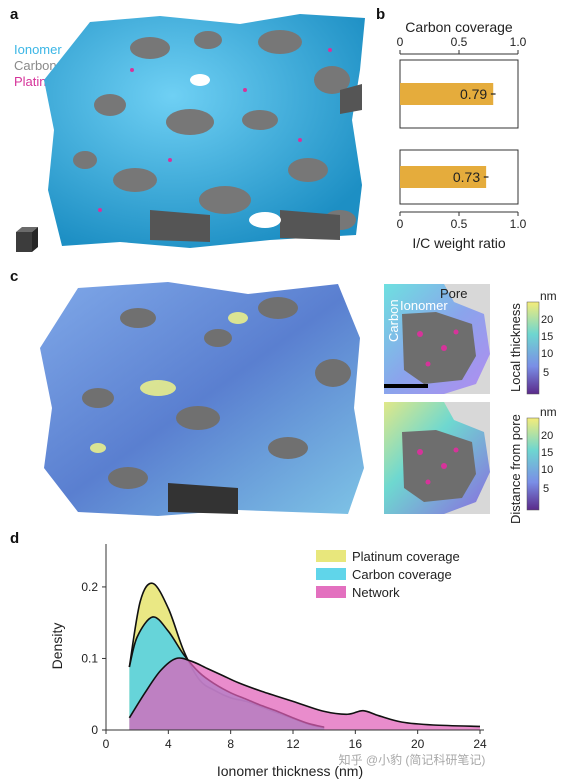 The width and height of the screenshot is (562, 784). What do you see at coordinates (106, 744) in the screenshot?
I see `chart-d-x-tick-label: 0` at bounding box center [106, 744].